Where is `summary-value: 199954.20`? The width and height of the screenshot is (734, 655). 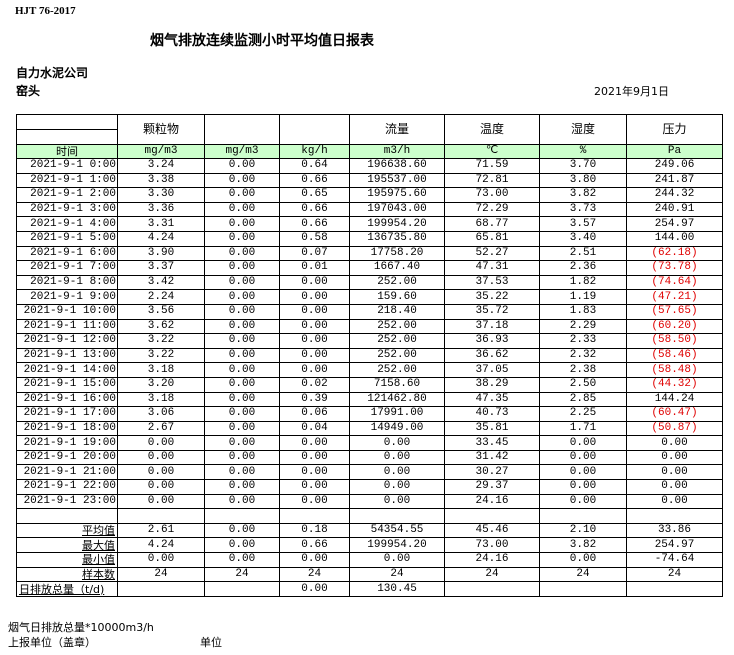
summary-value: 199954.20 is located at coordinates (397, 545).